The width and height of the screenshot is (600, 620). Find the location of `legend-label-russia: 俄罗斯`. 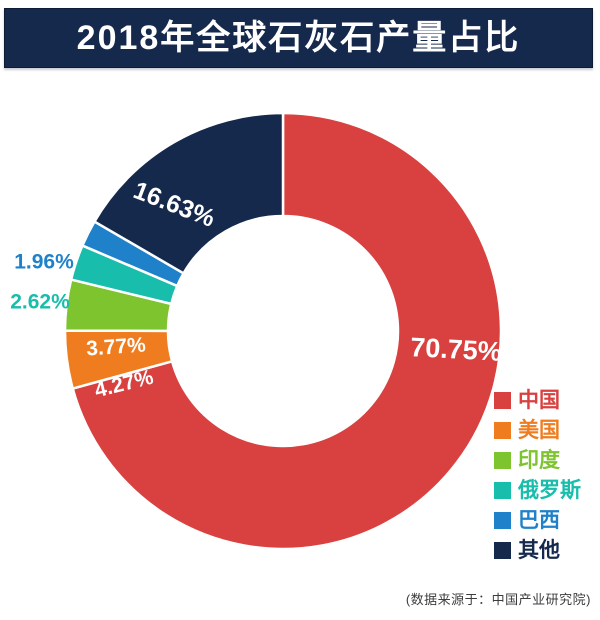

legend-label-russia: 俄罗斯 is located at coordinates (549, 490).